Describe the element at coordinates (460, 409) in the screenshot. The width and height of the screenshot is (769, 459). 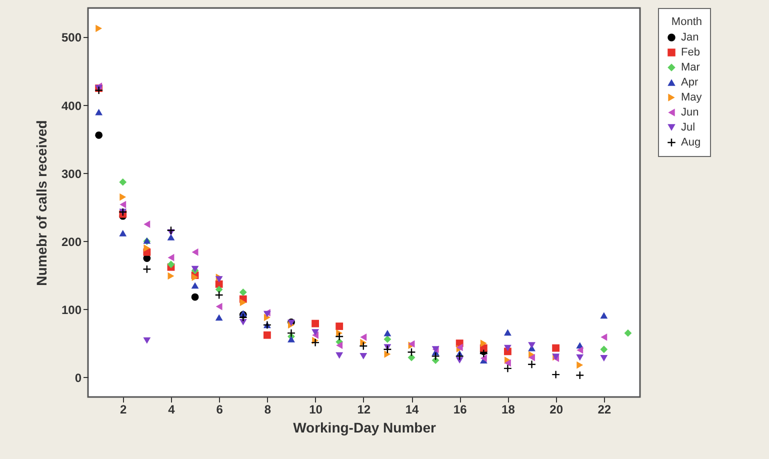
I see `x-tick-label: 16` at that location.